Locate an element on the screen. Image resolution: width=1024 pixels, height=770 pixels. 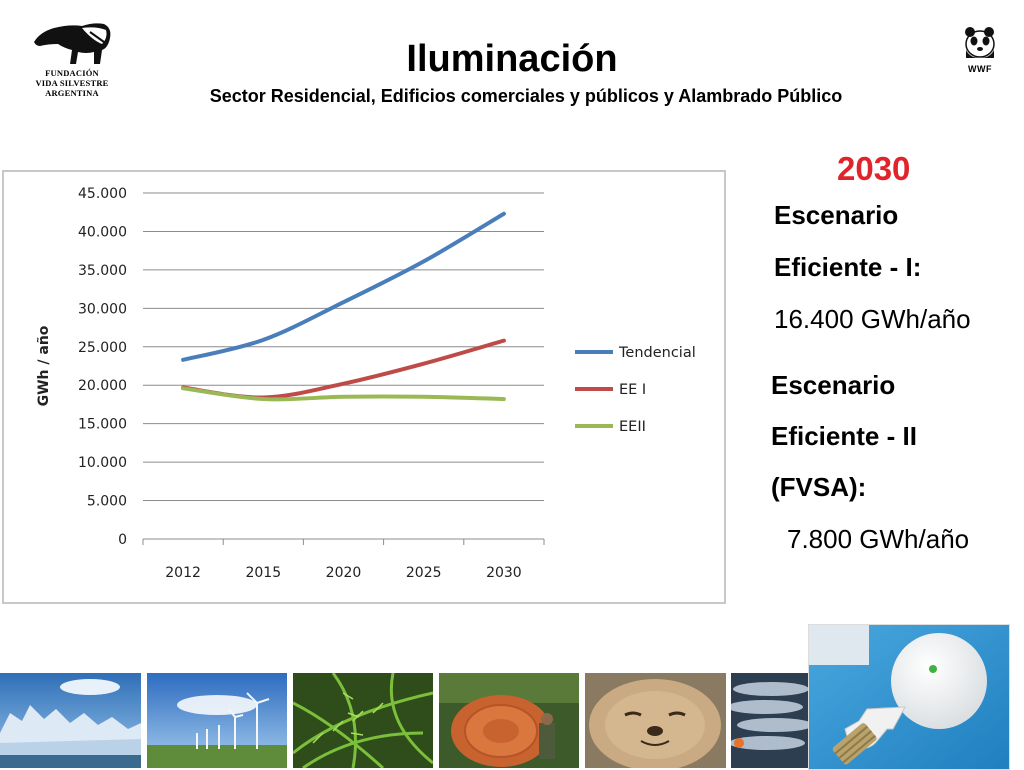
fvsa-logo: FUNDACIÓN VIDA SILVESTRE ARGENTINA is located at coordinates (72, 58).